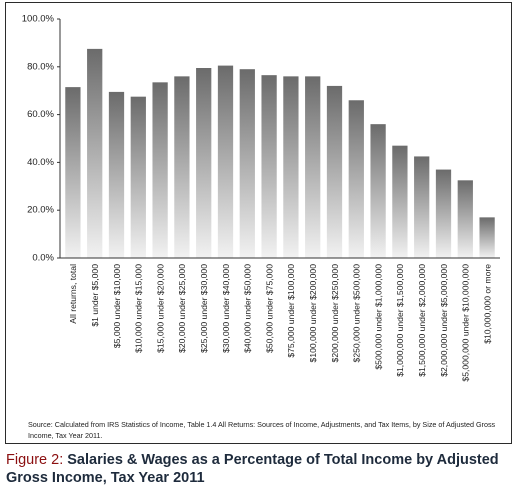 Image resolution: width=520 pixels, height=497 pixels. I want to click on y-ticks-group: 0.0% 20.0% 40.0% 60.0% 80.0% 100.0%, so click(41, 139).